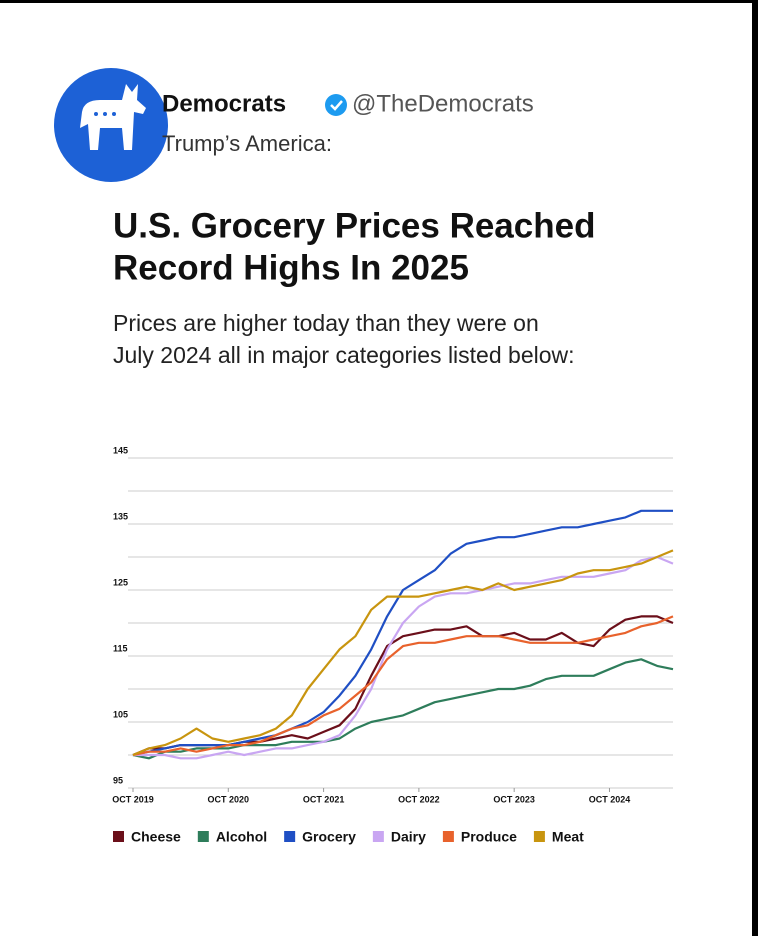 The image size is (758, 936). I want to click on x-tick-label: OCT 2022, so click(419, 799).